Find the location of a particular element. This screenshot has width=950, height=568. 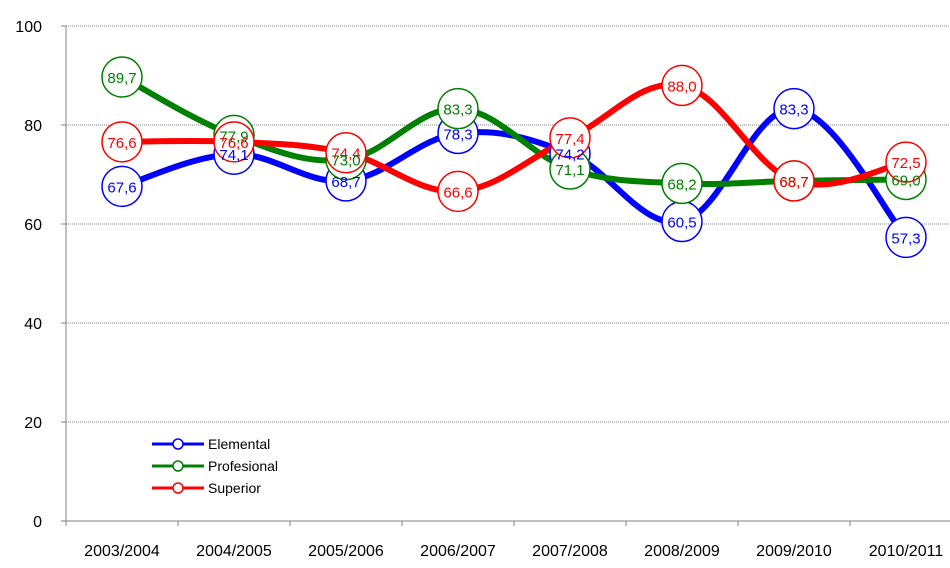

data-label-superior: 72,5 is located at coordinates (905, 163).